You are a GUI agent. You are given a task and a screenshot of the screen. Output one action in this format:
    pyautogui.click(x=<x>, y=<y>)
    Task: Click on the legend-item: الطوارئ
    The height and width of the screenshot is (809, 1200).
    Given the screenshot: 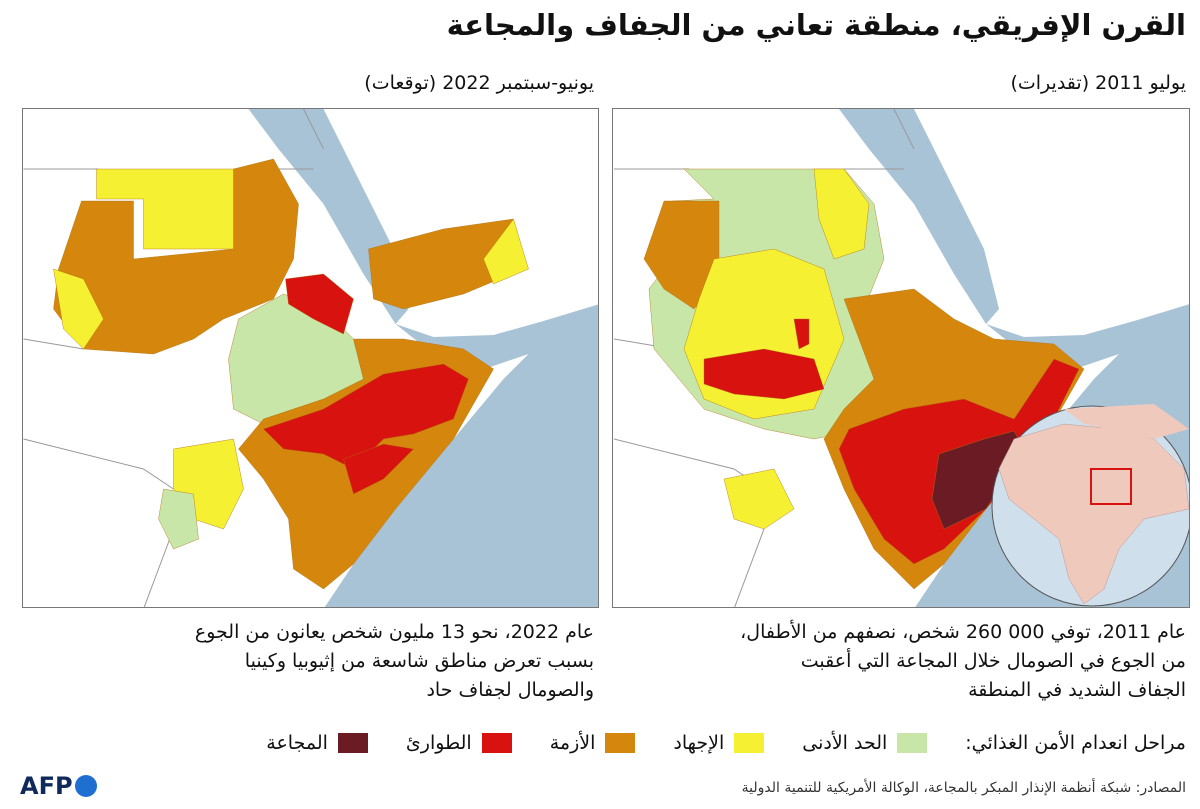 What is the action you would take?
    pyautogui.click(x=459, y=743)
    